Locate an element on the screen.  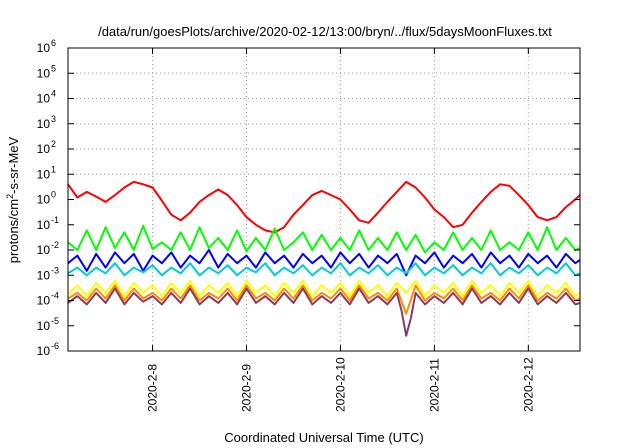
y-tick-label-exp: -5 is located at coordinates (55, 321).